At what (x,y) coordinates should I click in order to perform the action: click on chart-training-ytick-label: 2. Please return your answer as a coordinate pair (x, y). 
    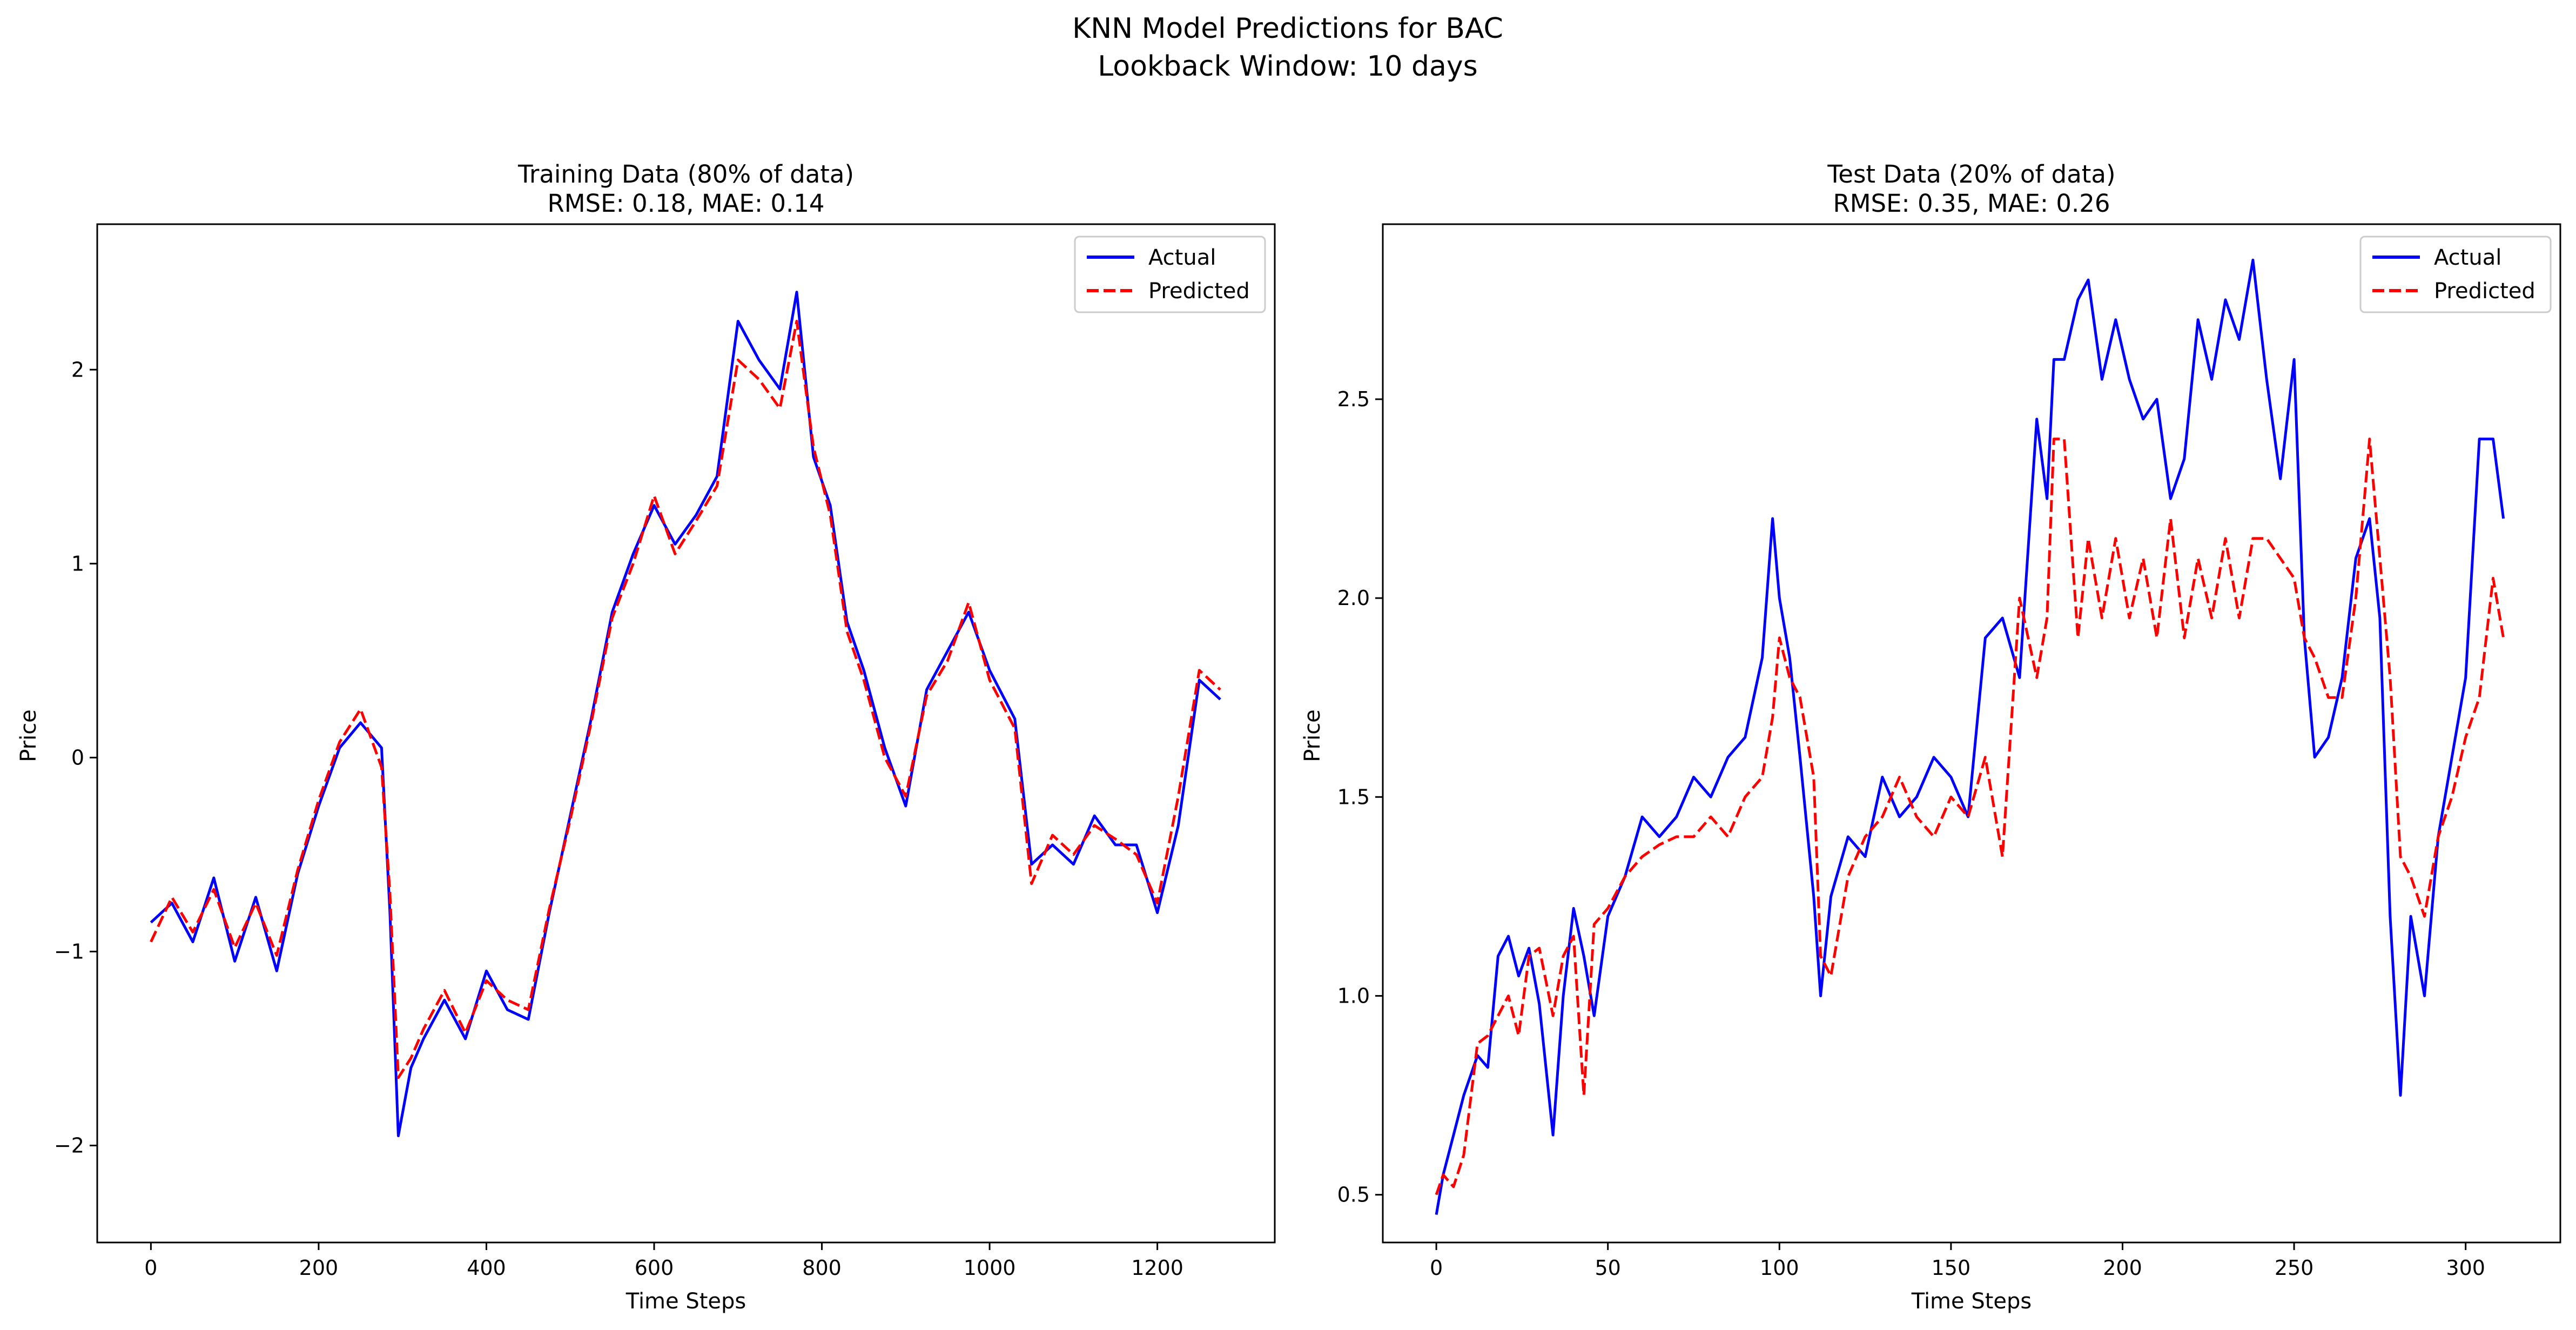
    Looking at the image, I should click on (77, 369).